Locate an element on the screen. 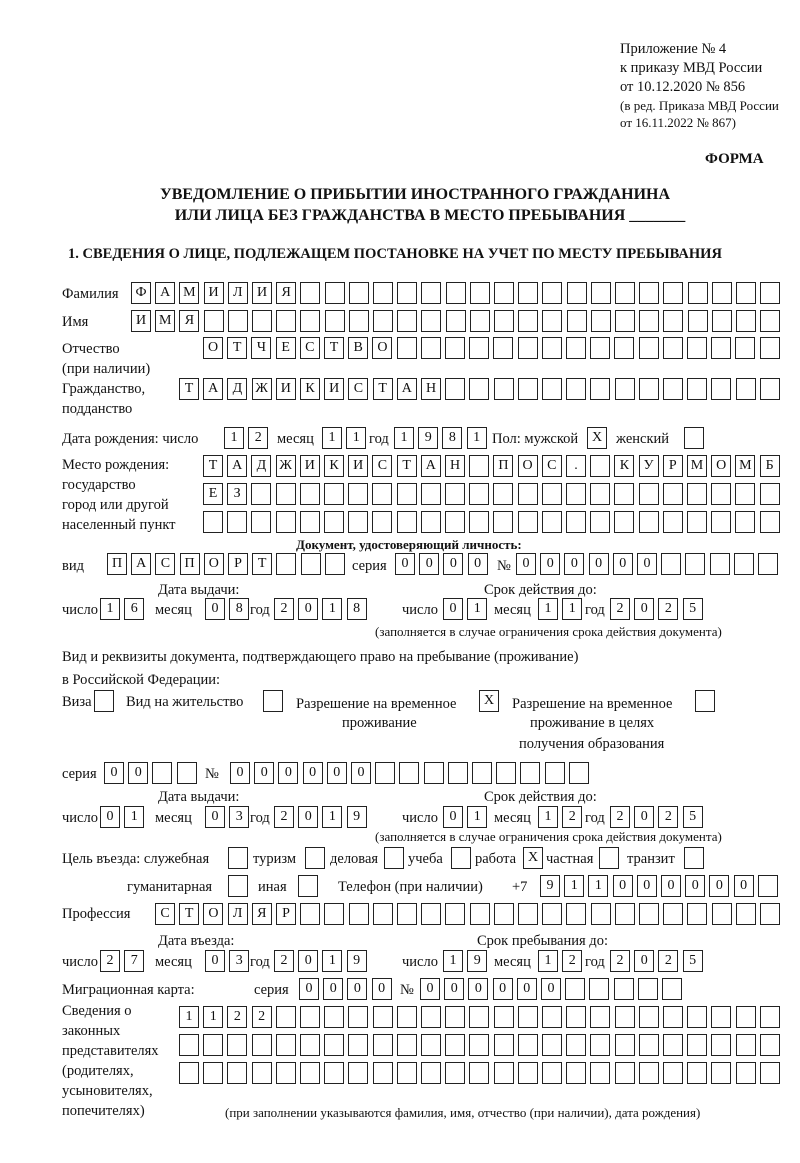 Image resolution: width=800 pixels, height=1163 pixels. input-cell: О is located at coordinates (527, 466).